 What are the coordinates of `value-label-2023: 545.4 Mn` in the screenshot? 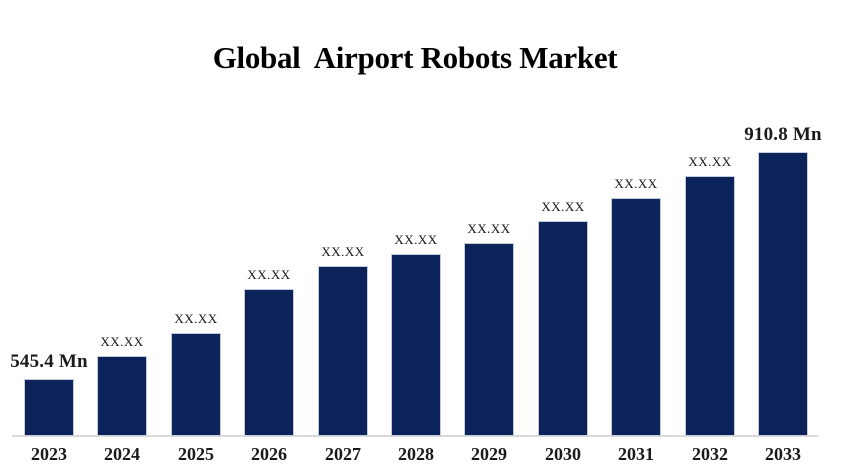 It's located at (49, 362).